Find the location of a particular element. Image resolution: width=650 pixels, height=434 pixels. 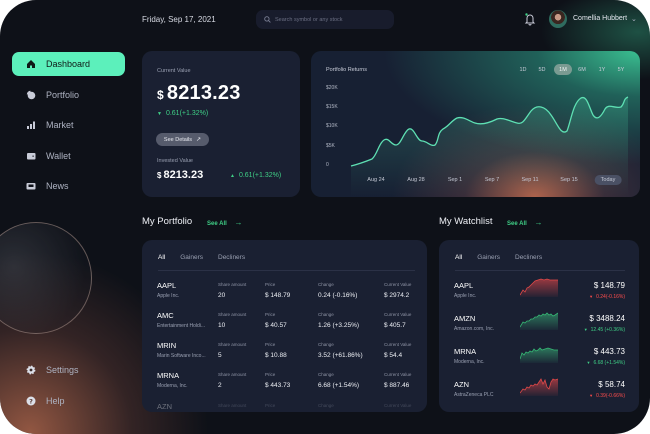

share-amount: 20 is located at coordinates (222, 295).